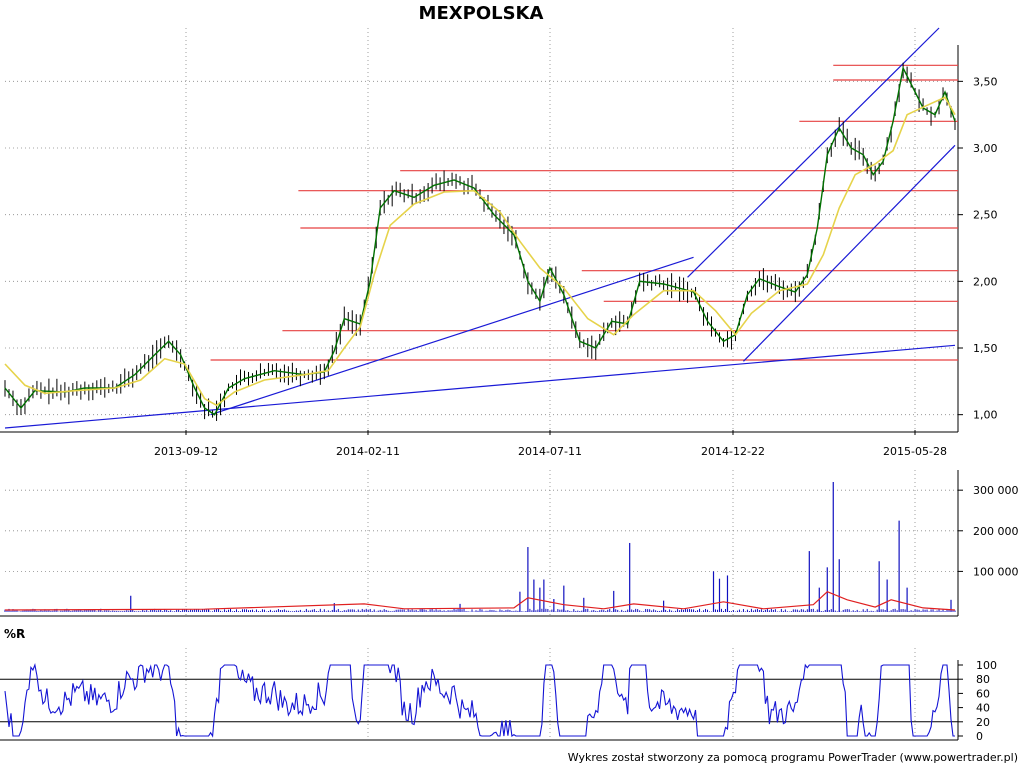 The height and width of the screenshot is (768, 1024). I want to click on price-ytick-label: 2,50, so click(985, 215).